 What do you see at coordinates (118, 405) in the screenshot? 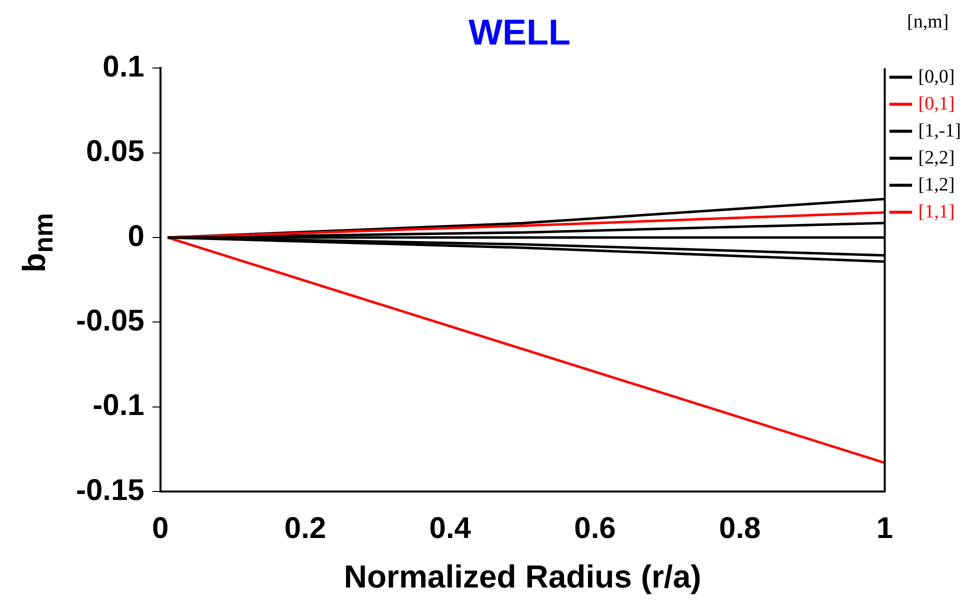
I see `y-tick-label: -0.1` at bounding box center [118, 405].